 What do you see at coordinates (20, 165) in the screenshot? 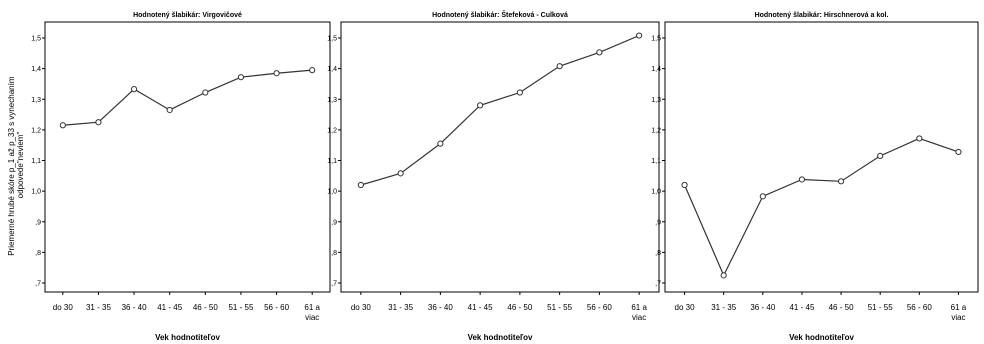
I see `y-axis-label-line-2: odpovede"neviem"` at bounding box center [20, 165].